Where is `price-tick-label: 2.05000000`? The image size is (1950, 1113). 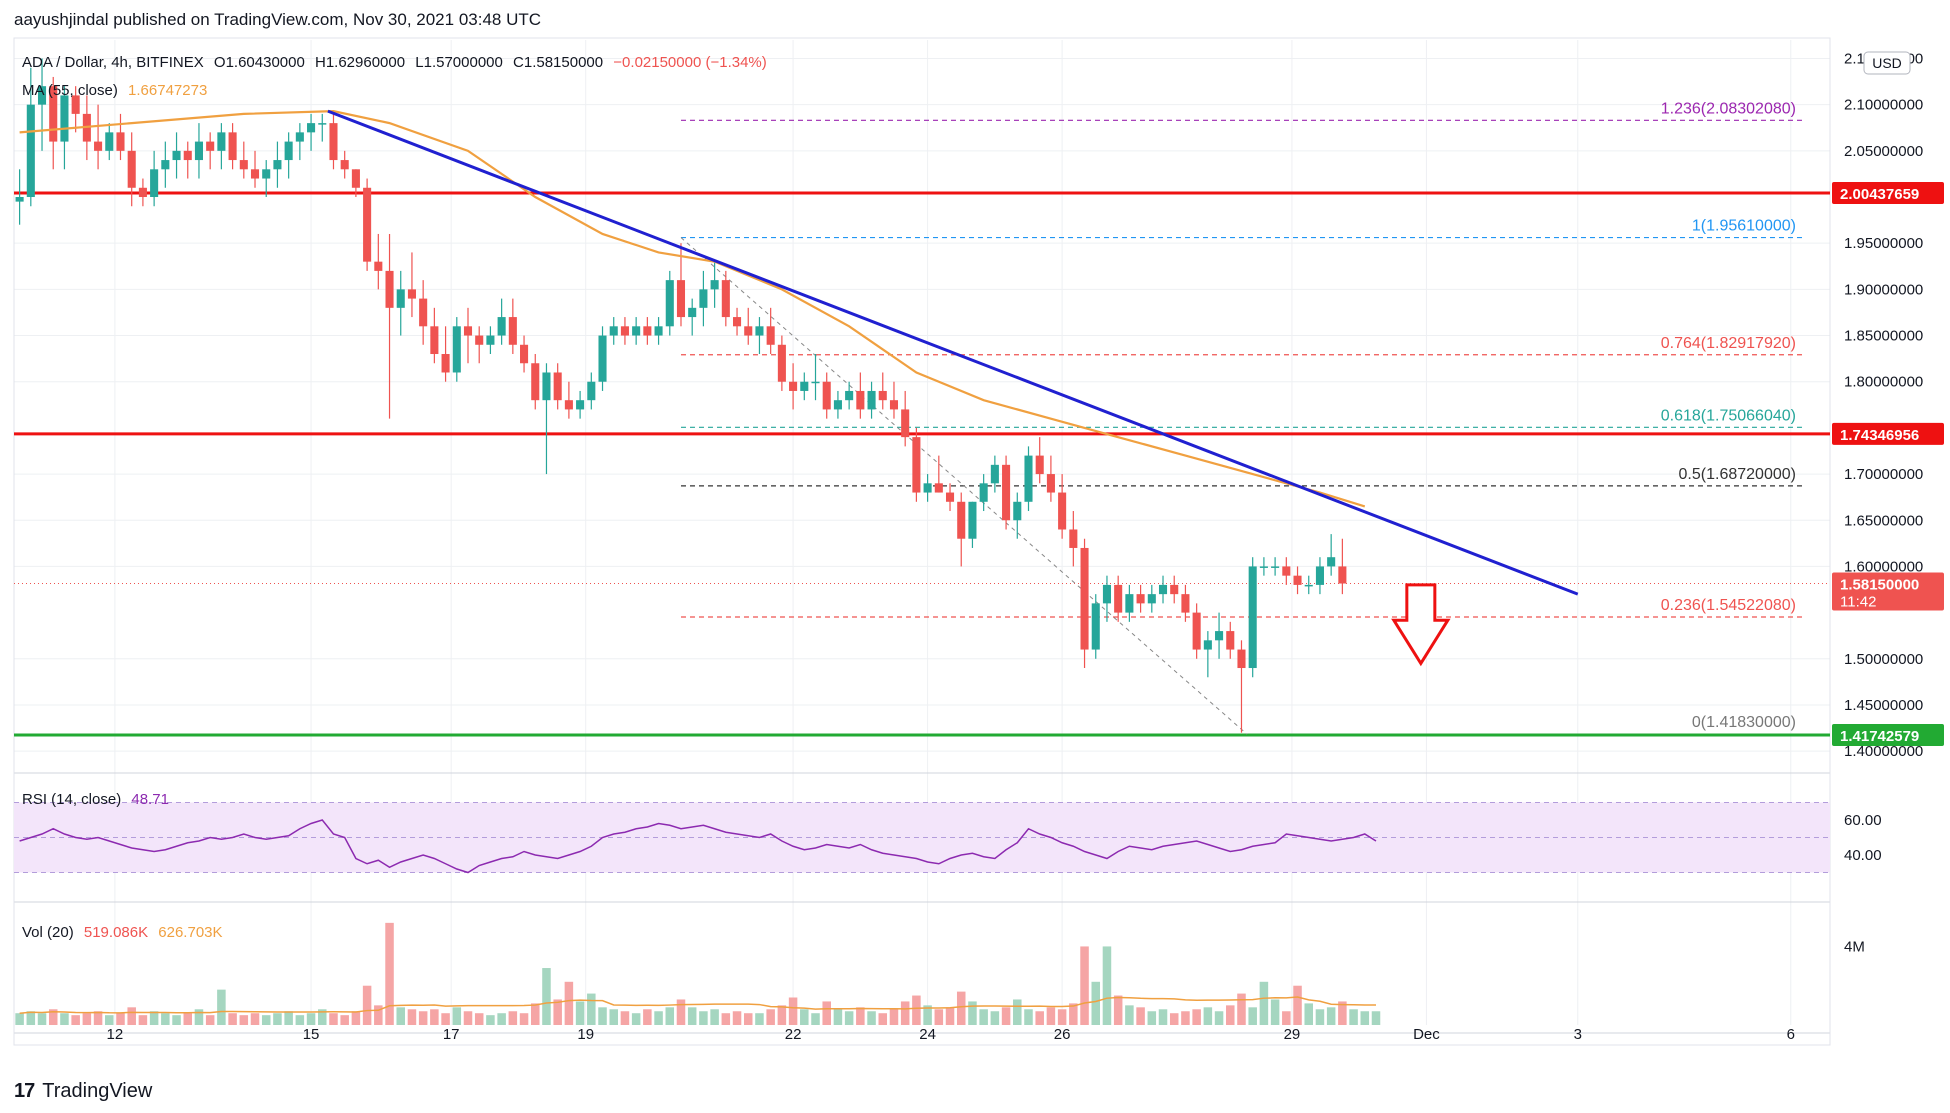
price-tick-label: 2.05000000 is located at coordinates (1883, 151).